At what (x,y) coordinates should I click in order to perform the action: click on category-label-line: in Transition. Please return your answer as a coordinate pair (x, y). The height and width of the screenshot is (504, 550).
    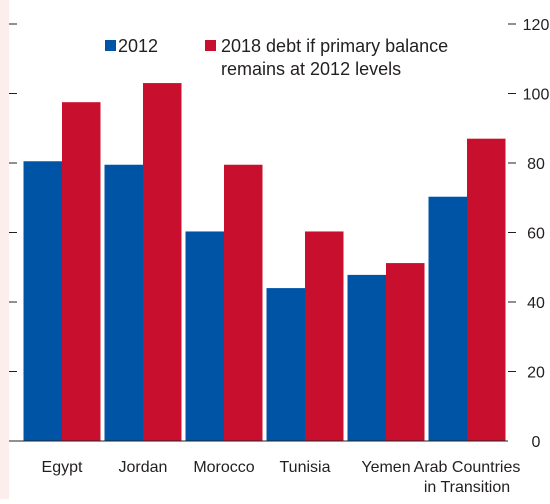
    Looking at the image, I should click on (467, 487).